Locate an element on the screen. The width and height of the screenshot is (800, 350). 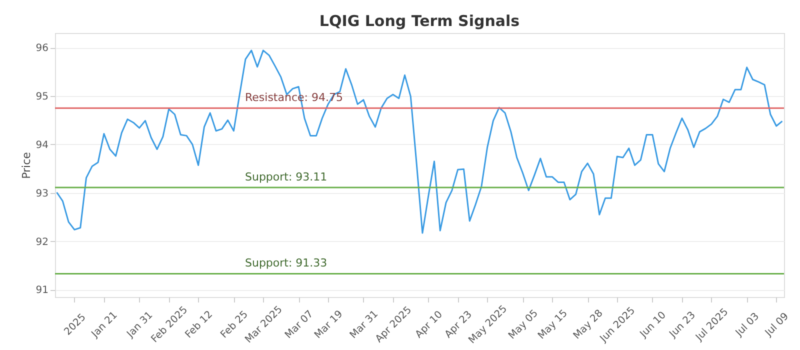
chart-title: LQIG Long Term Signals is located at coordinates (419, 21).